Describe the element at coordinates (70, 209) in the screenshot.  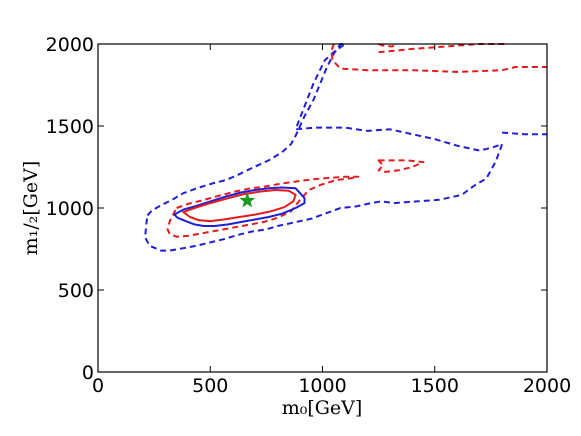
I see `y-tick-label-2: 1000` at that location.